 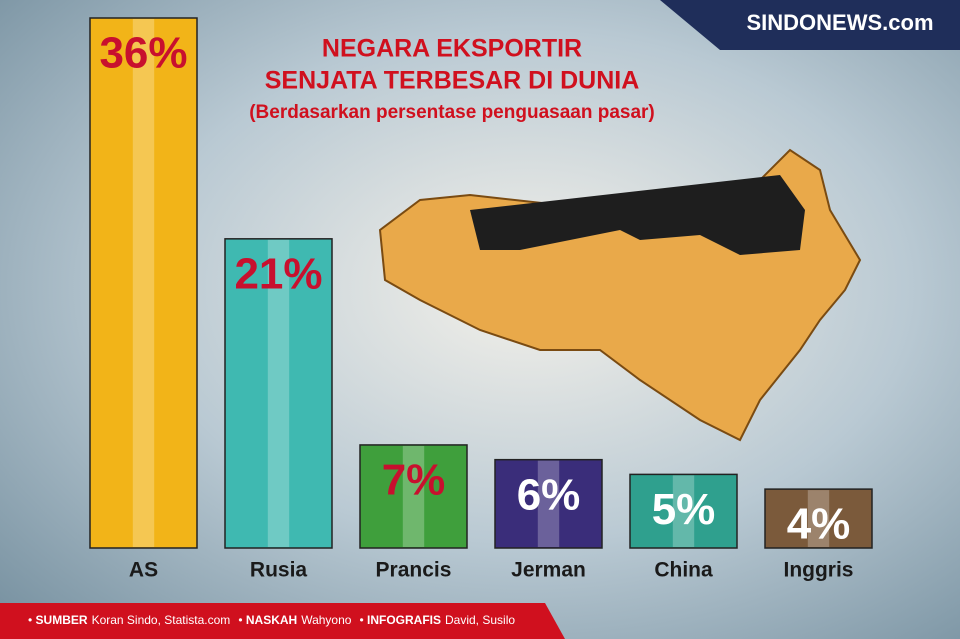 I want to click on value-label: 7%, so click(x=414, y=480).